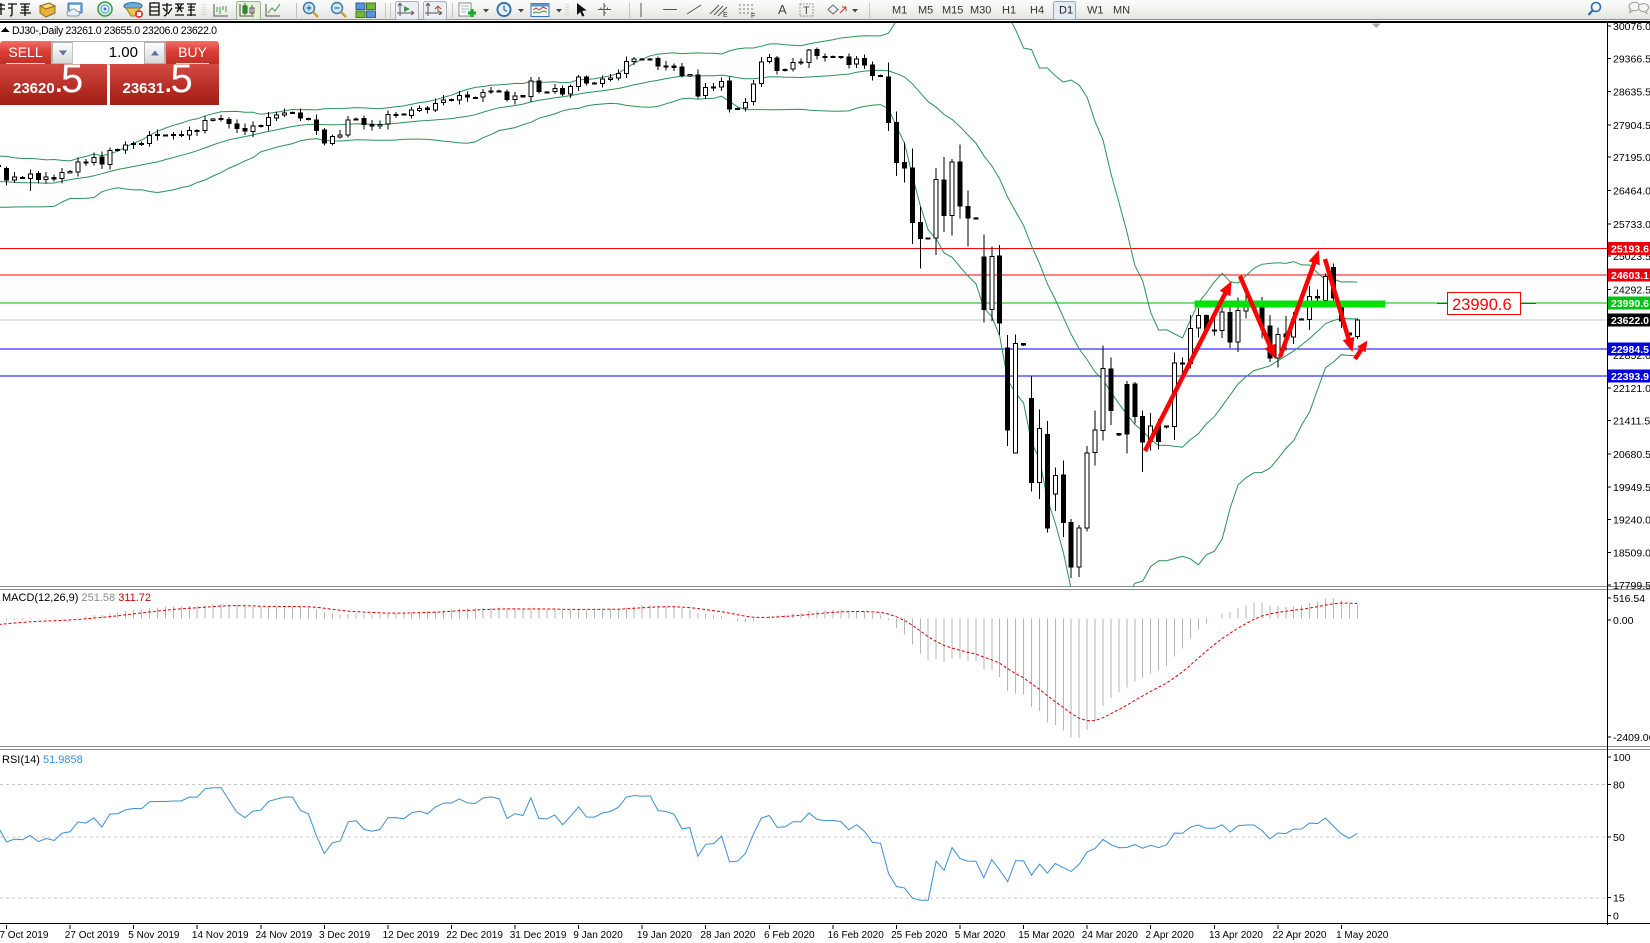  Describe the element at coordinates (1046, 935) in the screenshot. I see `svg-text: 15 Mar 2020` at that location.